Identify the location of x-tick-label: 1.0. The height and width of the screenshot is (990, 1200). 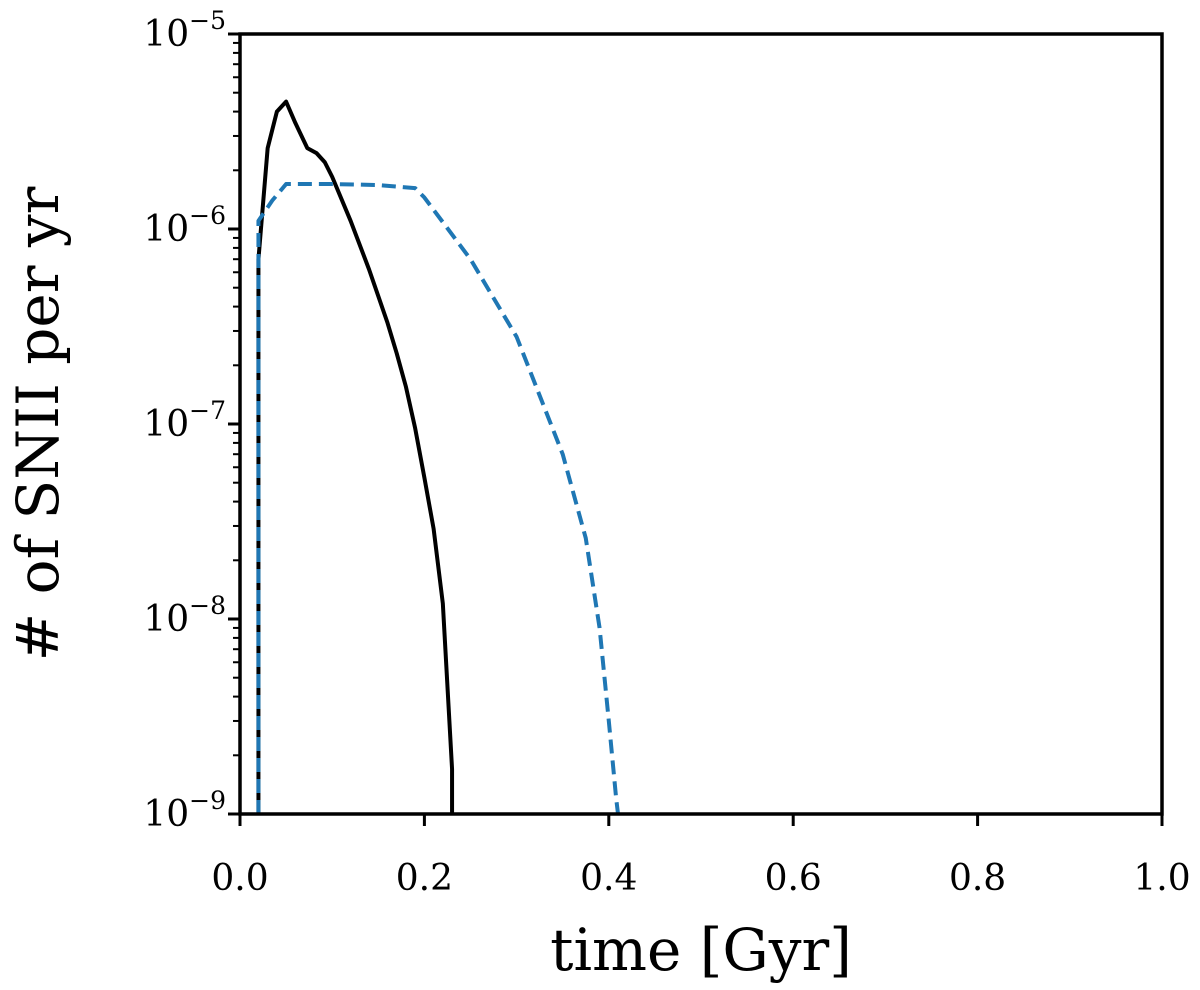
(1161, 878).